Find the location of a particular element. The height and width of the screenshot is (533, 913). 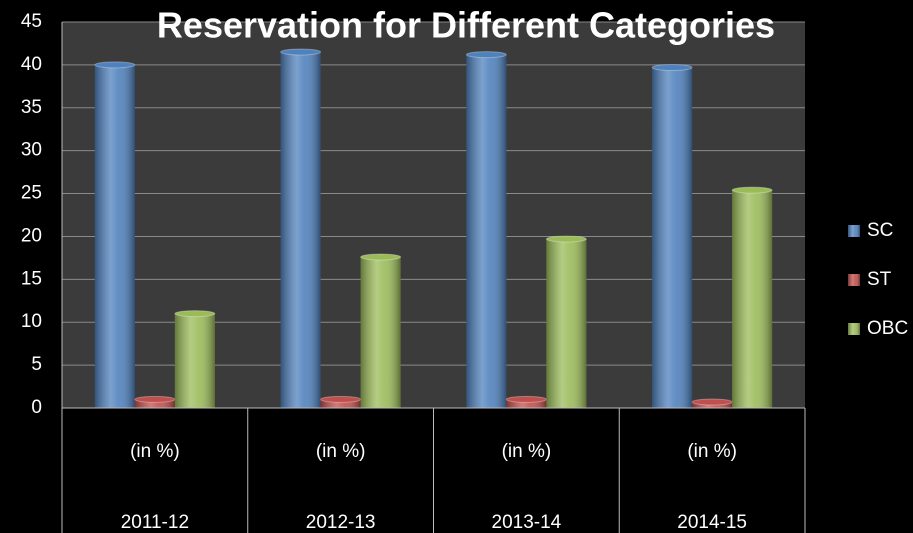

y-tick-label: 5 is located at coordinates (36, 364).